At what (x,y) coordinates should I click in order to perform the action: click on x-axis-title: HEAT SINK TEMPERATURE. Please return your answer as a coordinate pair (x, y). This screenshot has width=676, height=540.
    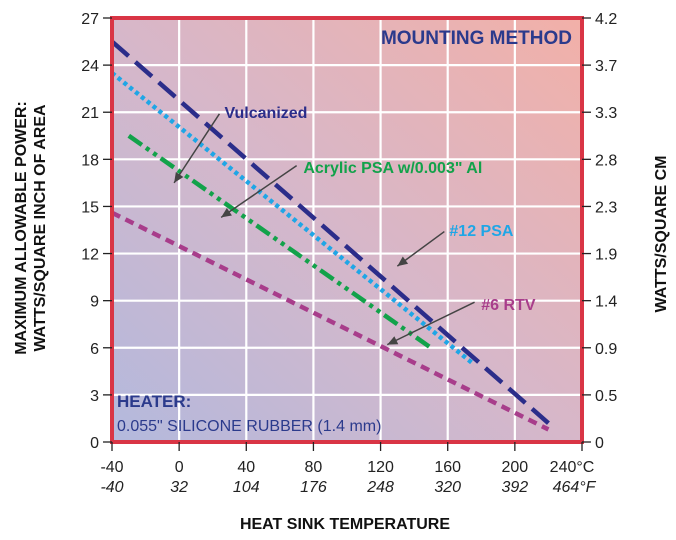
    Looking at the image, I should click on (345, 524).